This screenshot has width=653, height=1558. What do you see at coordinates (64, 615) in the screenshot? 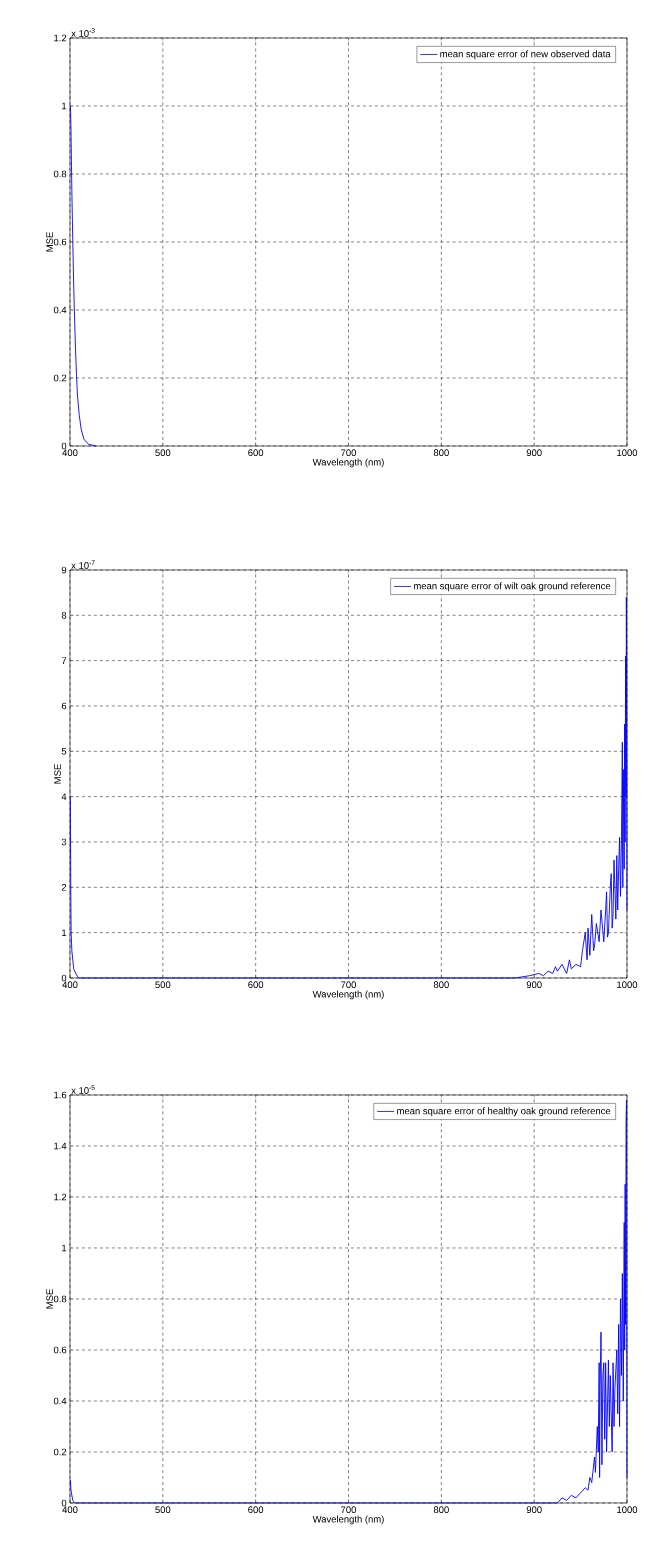
I see `y-tick-label: 8` at bounding box center [64, 615].